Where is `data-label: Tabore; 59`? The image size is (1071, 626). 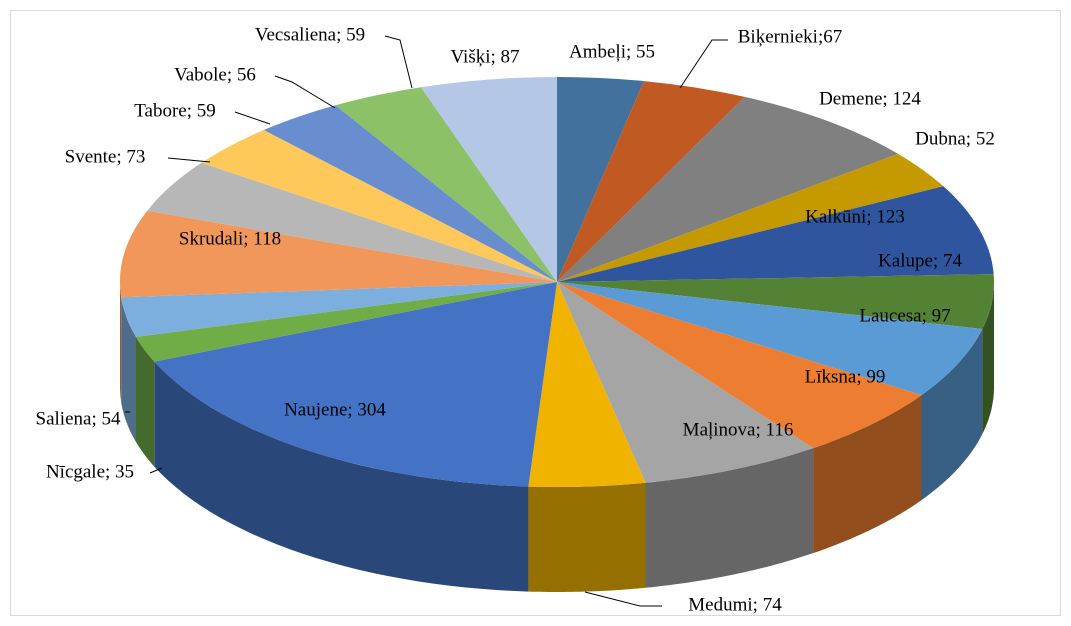
data-label: Tabore; 59 is located at coordinates (175, 110).